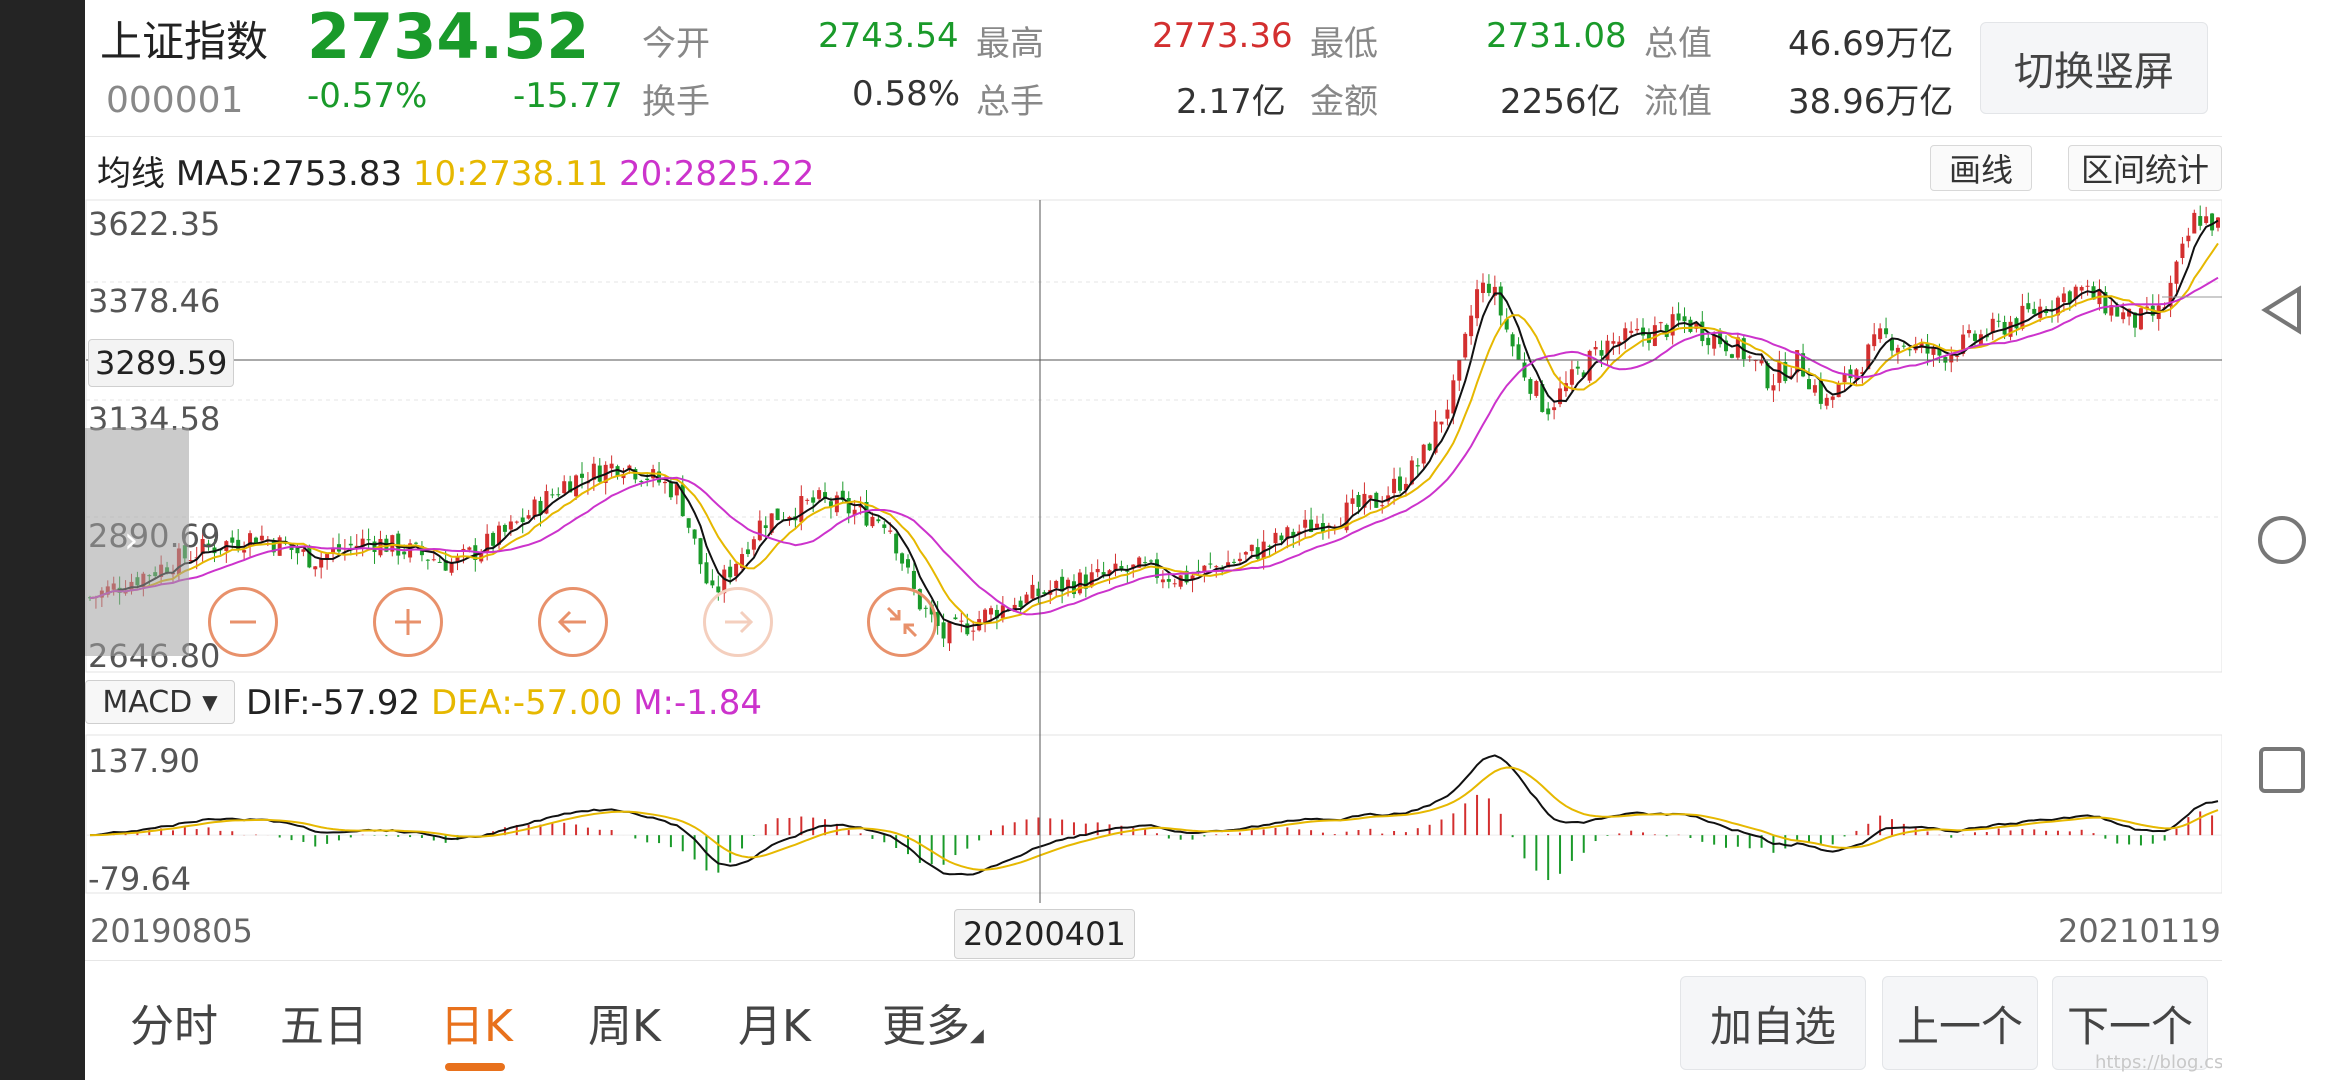  I want to click on arrow-right-icon, so click(739, 622).